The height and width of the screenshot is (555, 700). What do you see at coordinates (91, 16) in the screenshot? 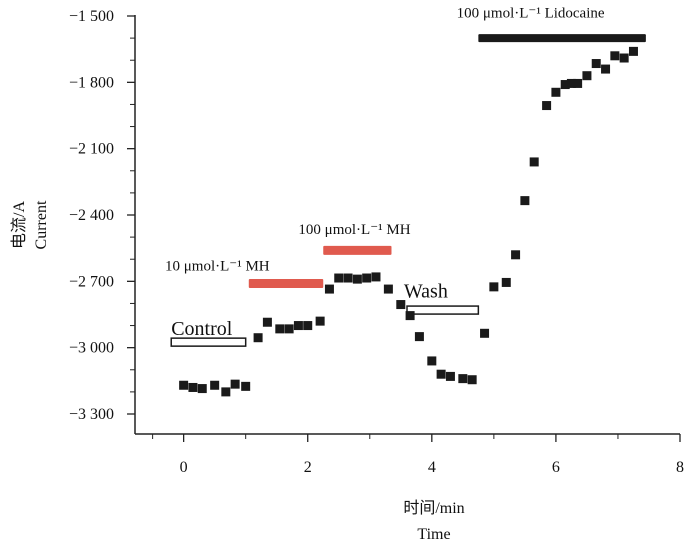
I see `y-tick-label: −1 500` at bounding box center [91, 16].